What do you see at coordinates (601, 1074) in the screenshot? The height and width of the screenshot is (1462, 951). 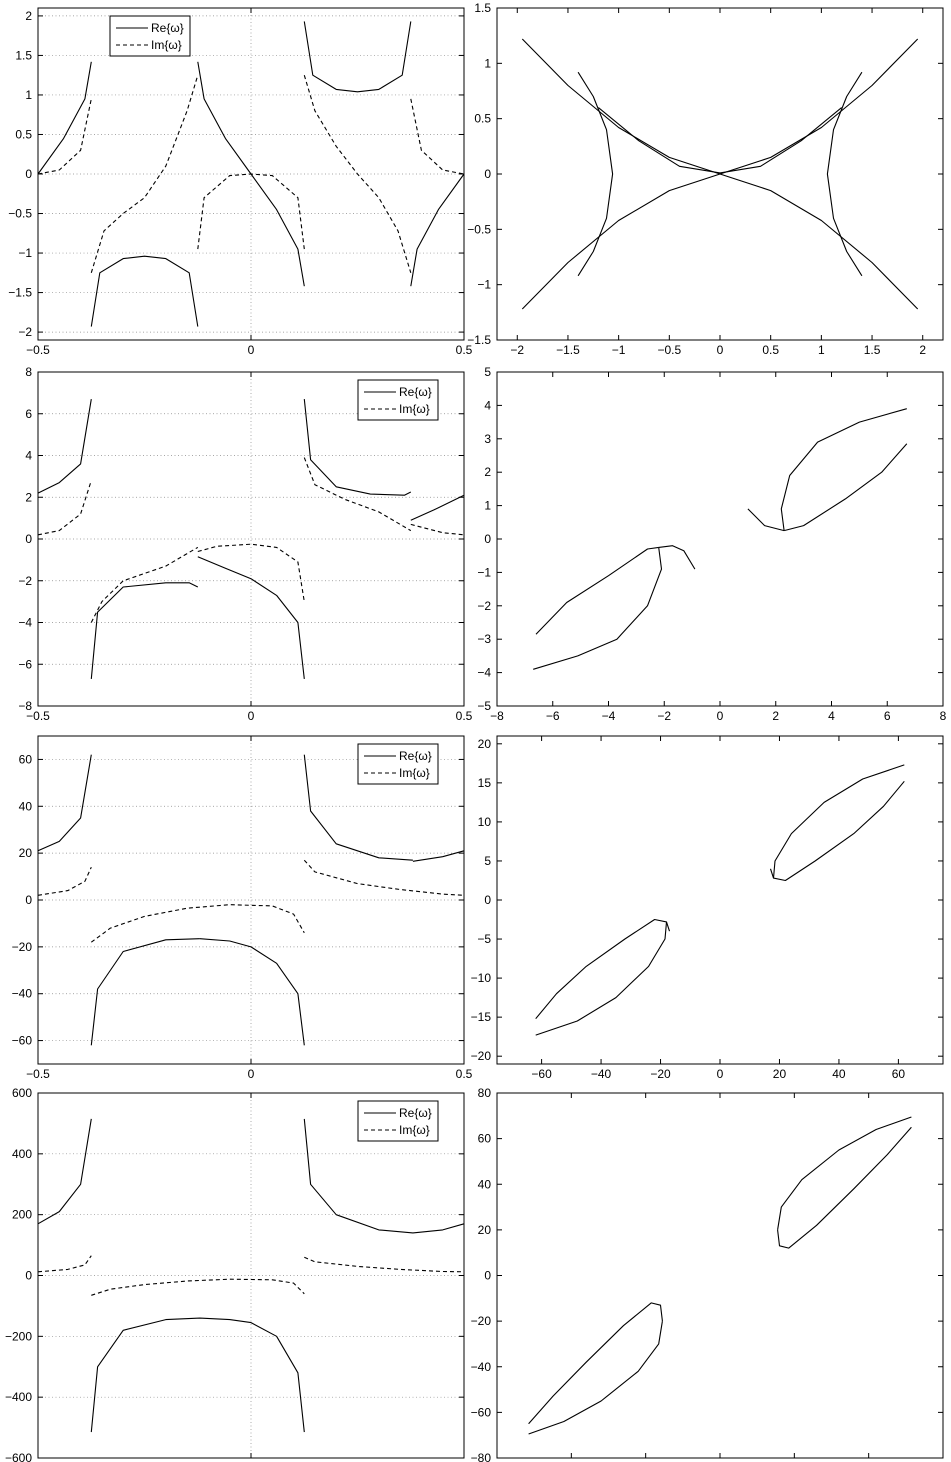 I see `x-tick-label: −40` at bounding box center [601, 1074].